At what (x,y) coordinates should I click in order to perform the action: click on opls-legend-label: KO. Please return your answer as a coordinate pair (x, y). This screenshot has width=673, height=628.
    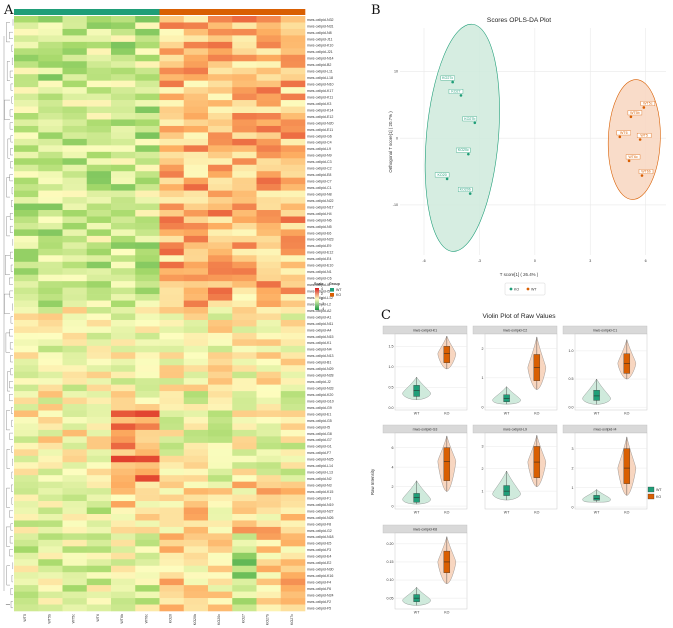
    Looking at the image, I should click on (516, 289).